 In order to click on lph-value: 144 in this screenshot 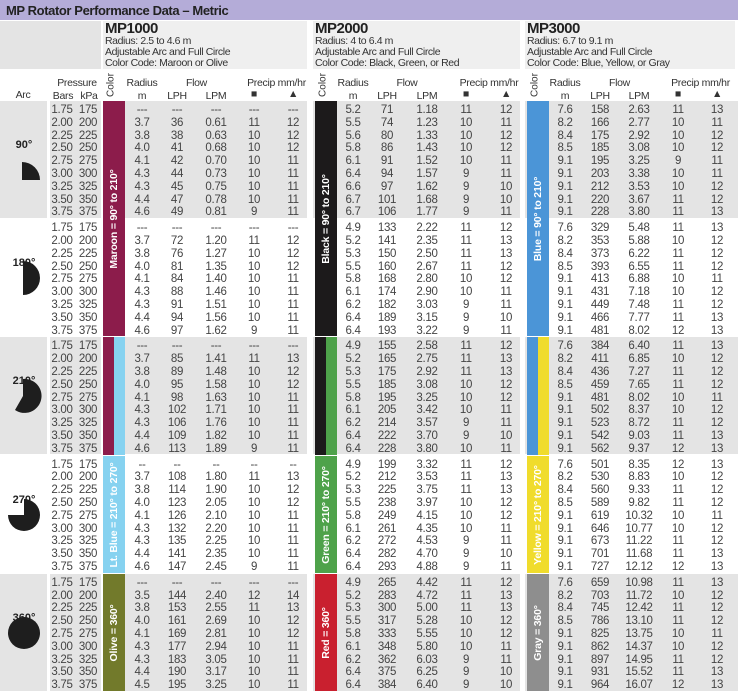, I will do `click(177, 595)`.